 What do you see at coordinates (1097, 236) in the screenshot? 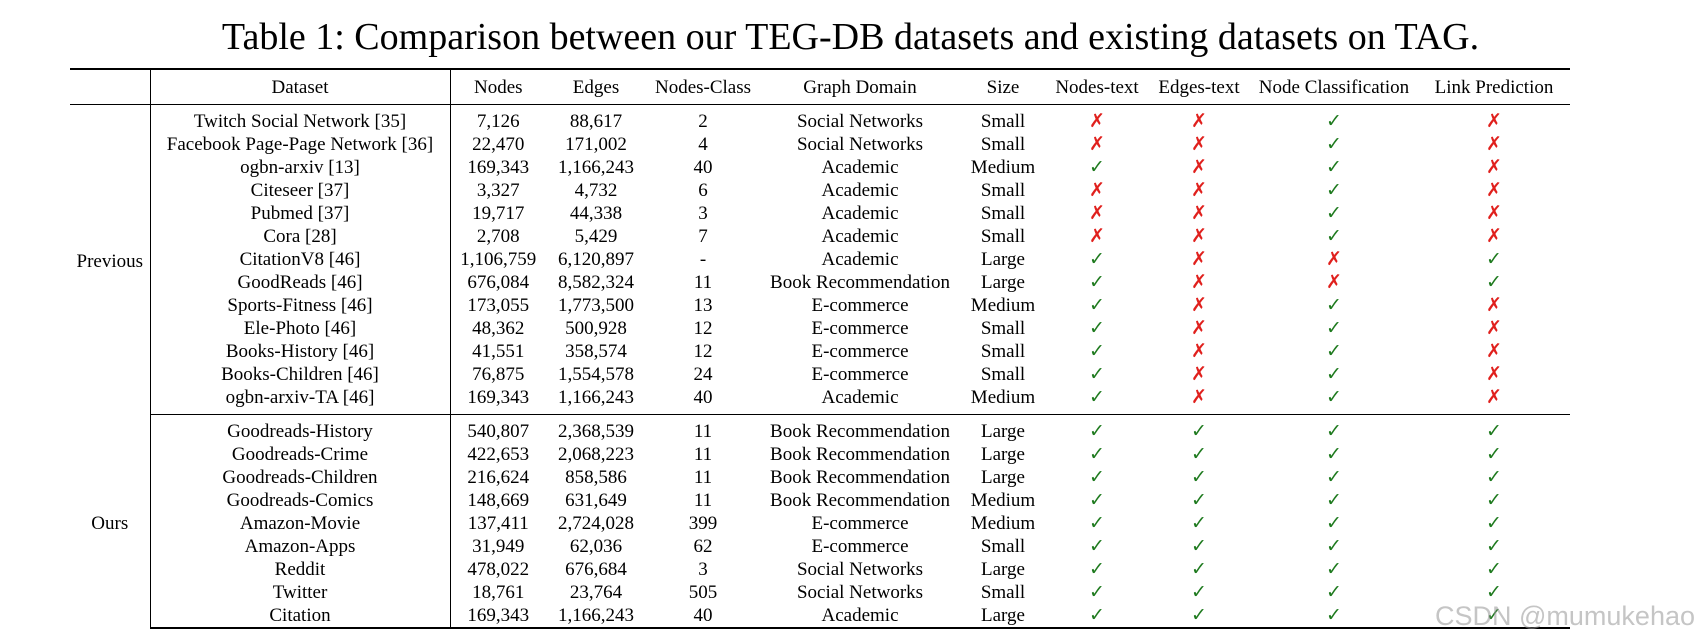
I see `cell-nodes-text: ✗` at bounding box center [1097, 236].